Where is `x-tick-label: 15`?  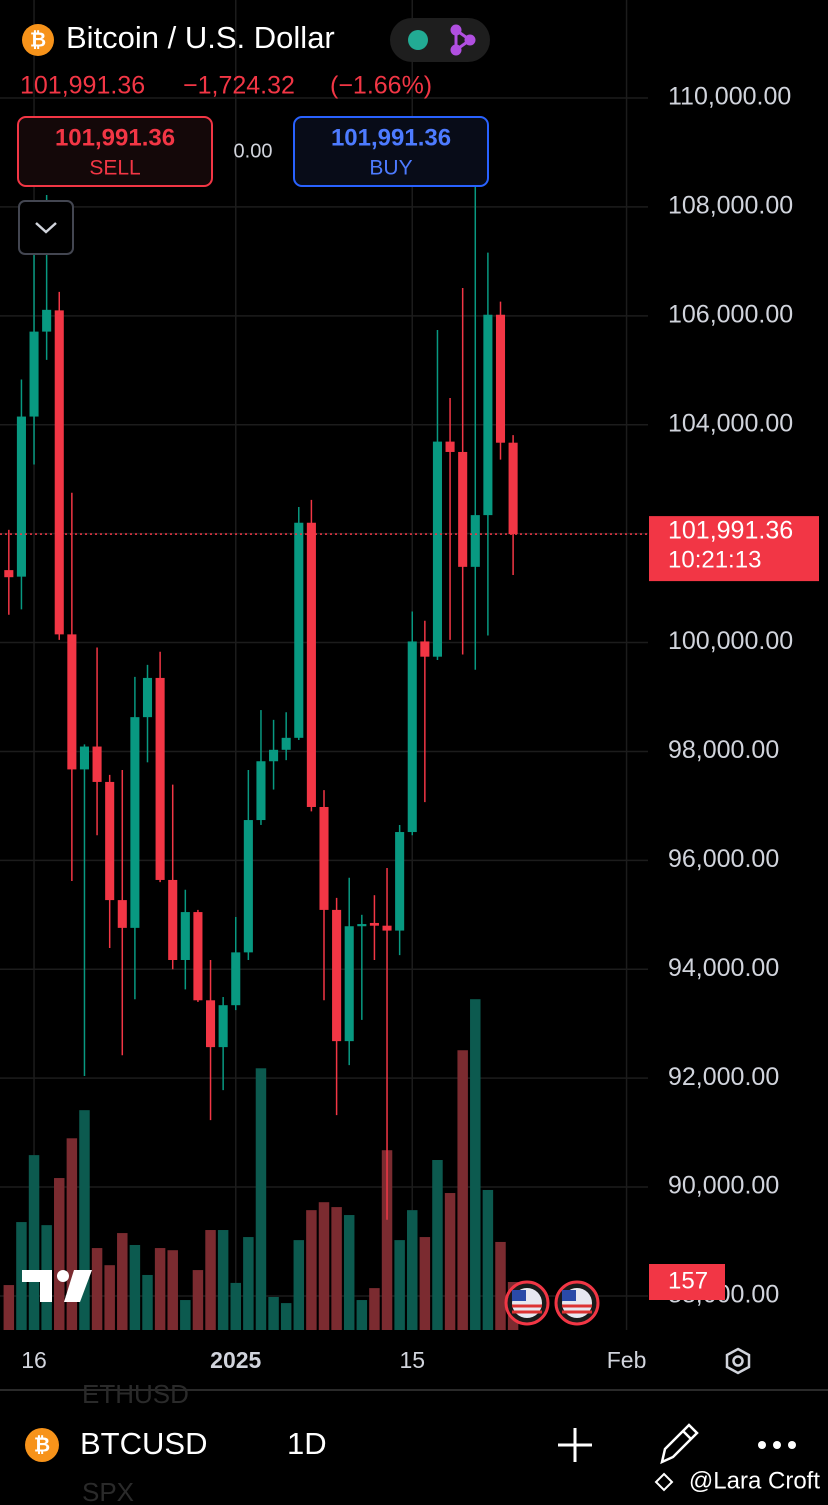 x-tick-label: 15 is located at coordinates (412, 1360).